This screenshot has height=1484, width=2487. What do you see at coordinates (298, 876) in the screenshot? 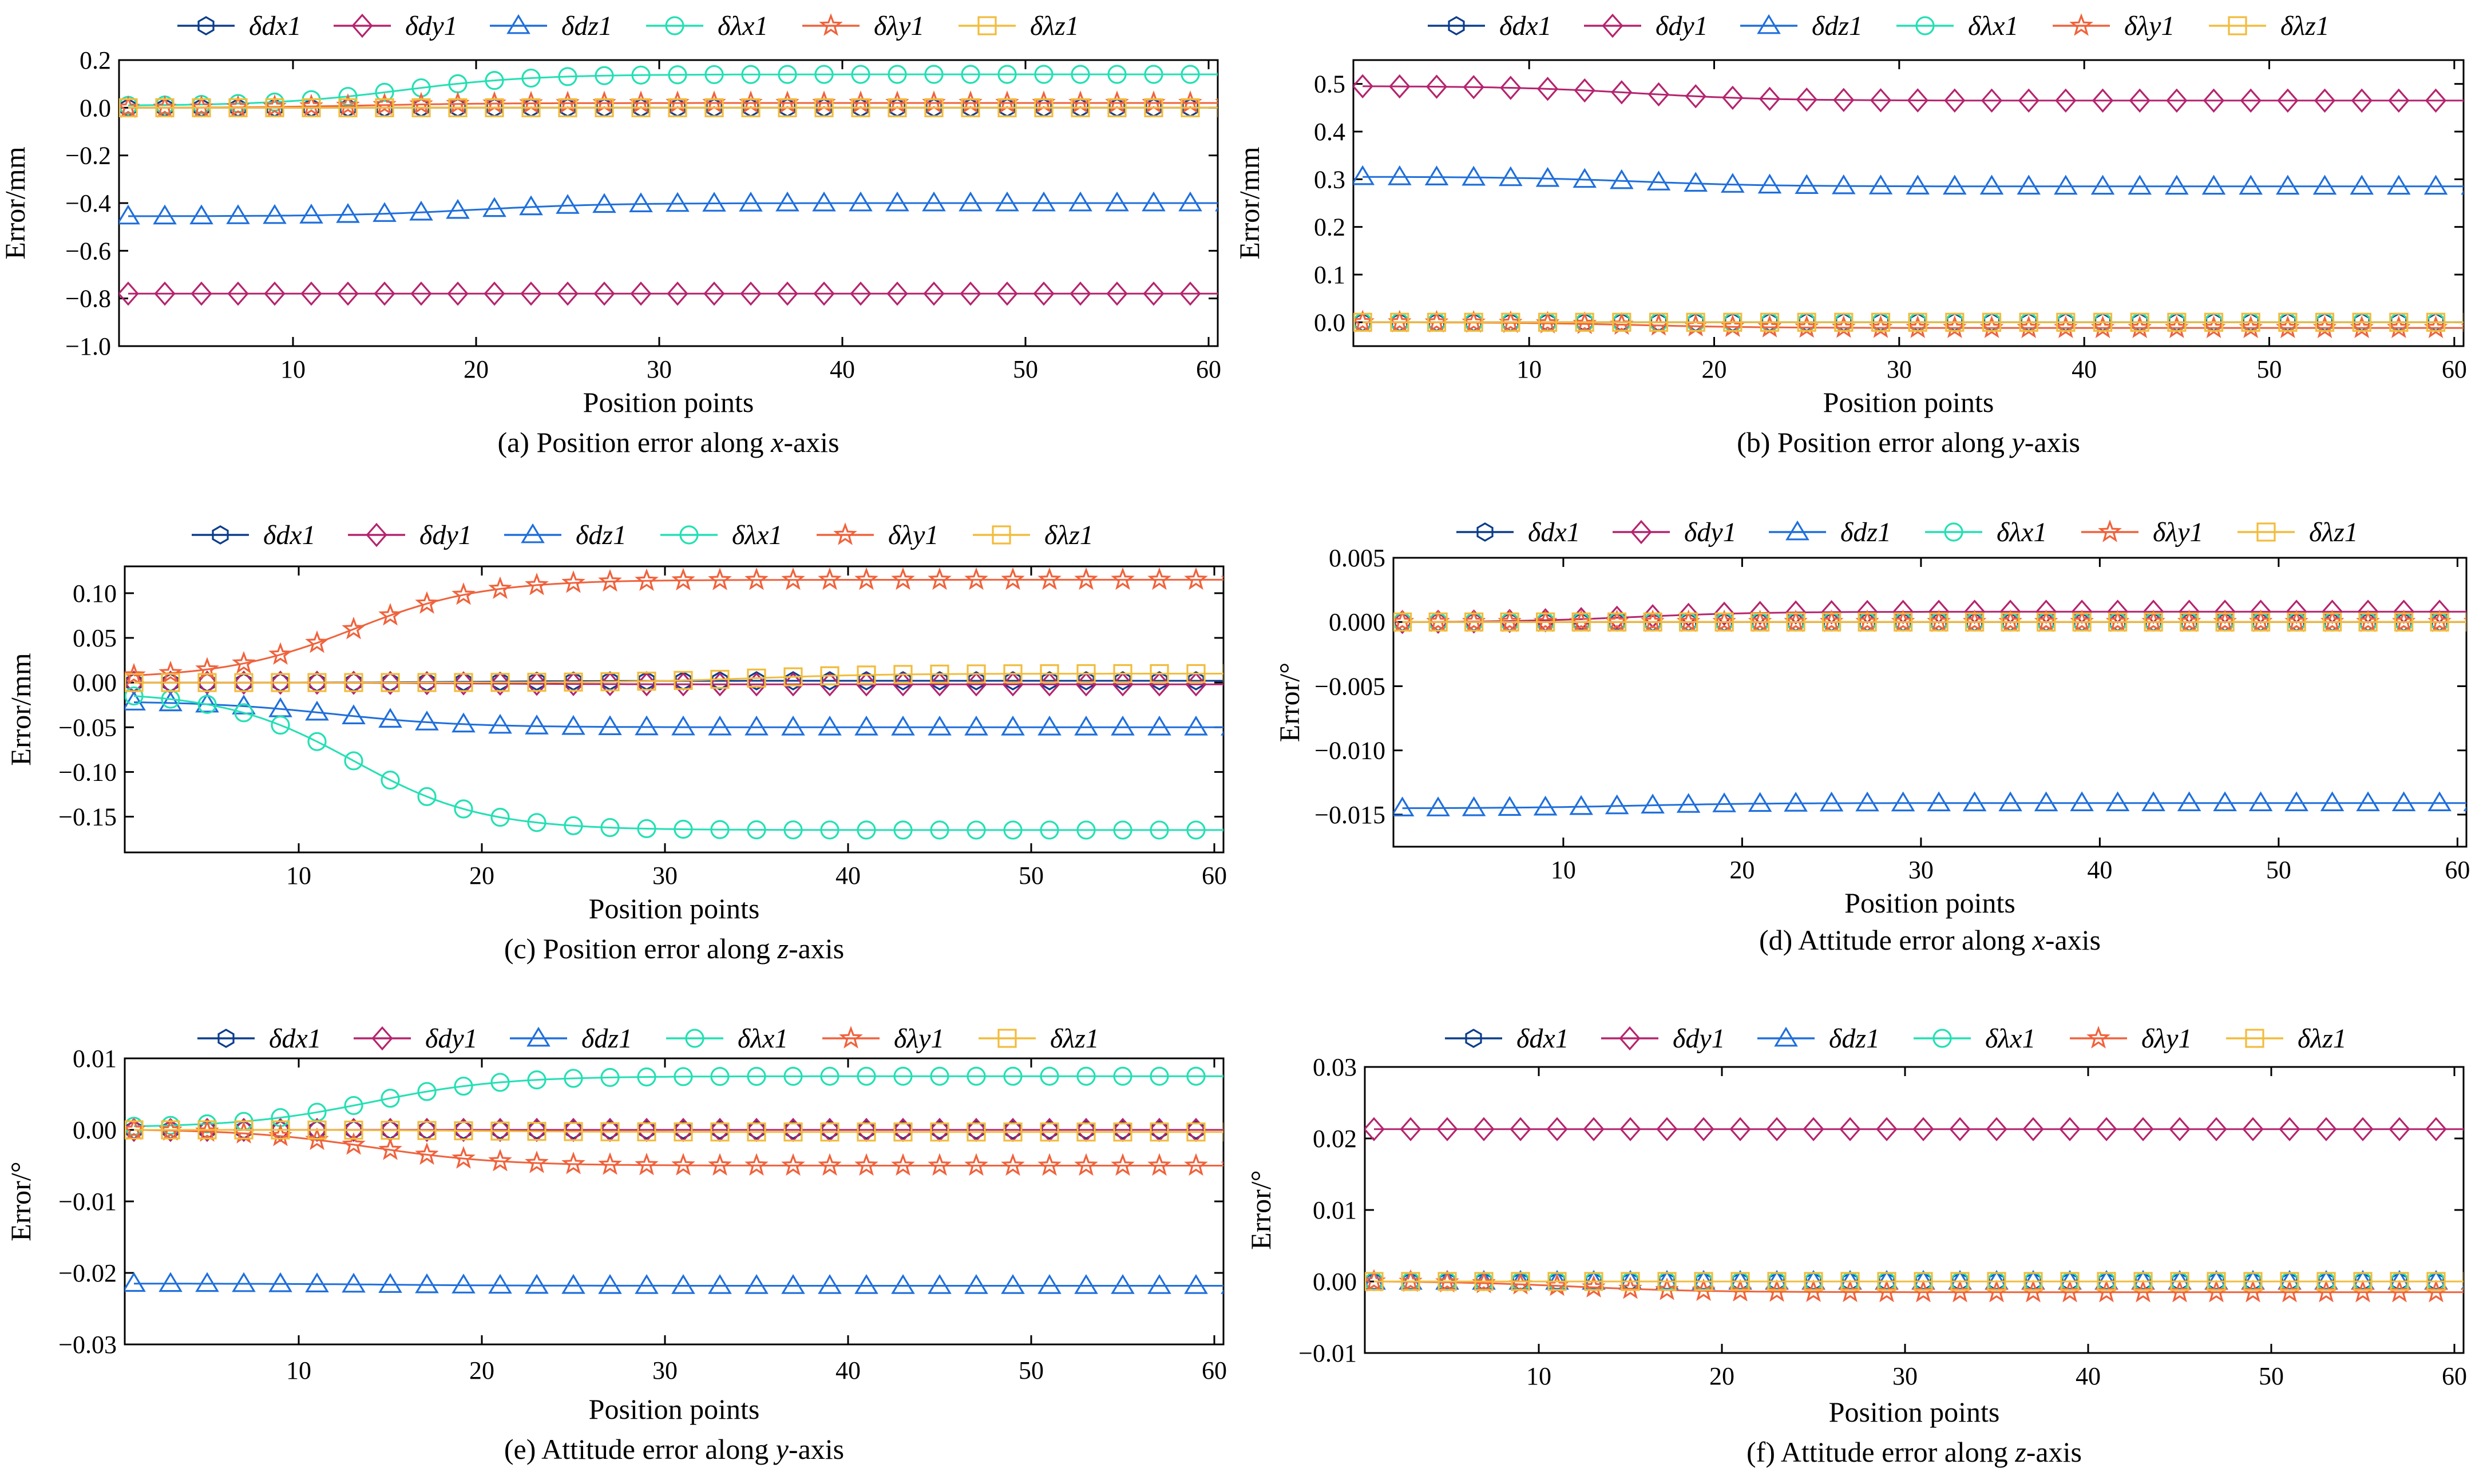
I see `x-tick-label: 10` at bounding box center [298, 876].